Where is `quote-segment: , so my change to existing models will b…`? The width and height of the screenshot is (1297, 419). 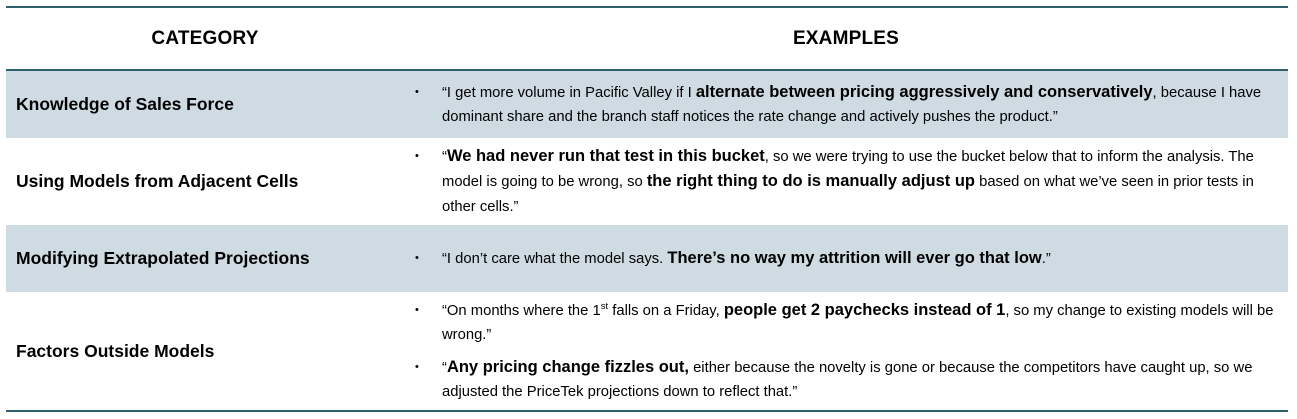
quote-segment: , so my change to existing models will b… is located at coordinates (858, 323).